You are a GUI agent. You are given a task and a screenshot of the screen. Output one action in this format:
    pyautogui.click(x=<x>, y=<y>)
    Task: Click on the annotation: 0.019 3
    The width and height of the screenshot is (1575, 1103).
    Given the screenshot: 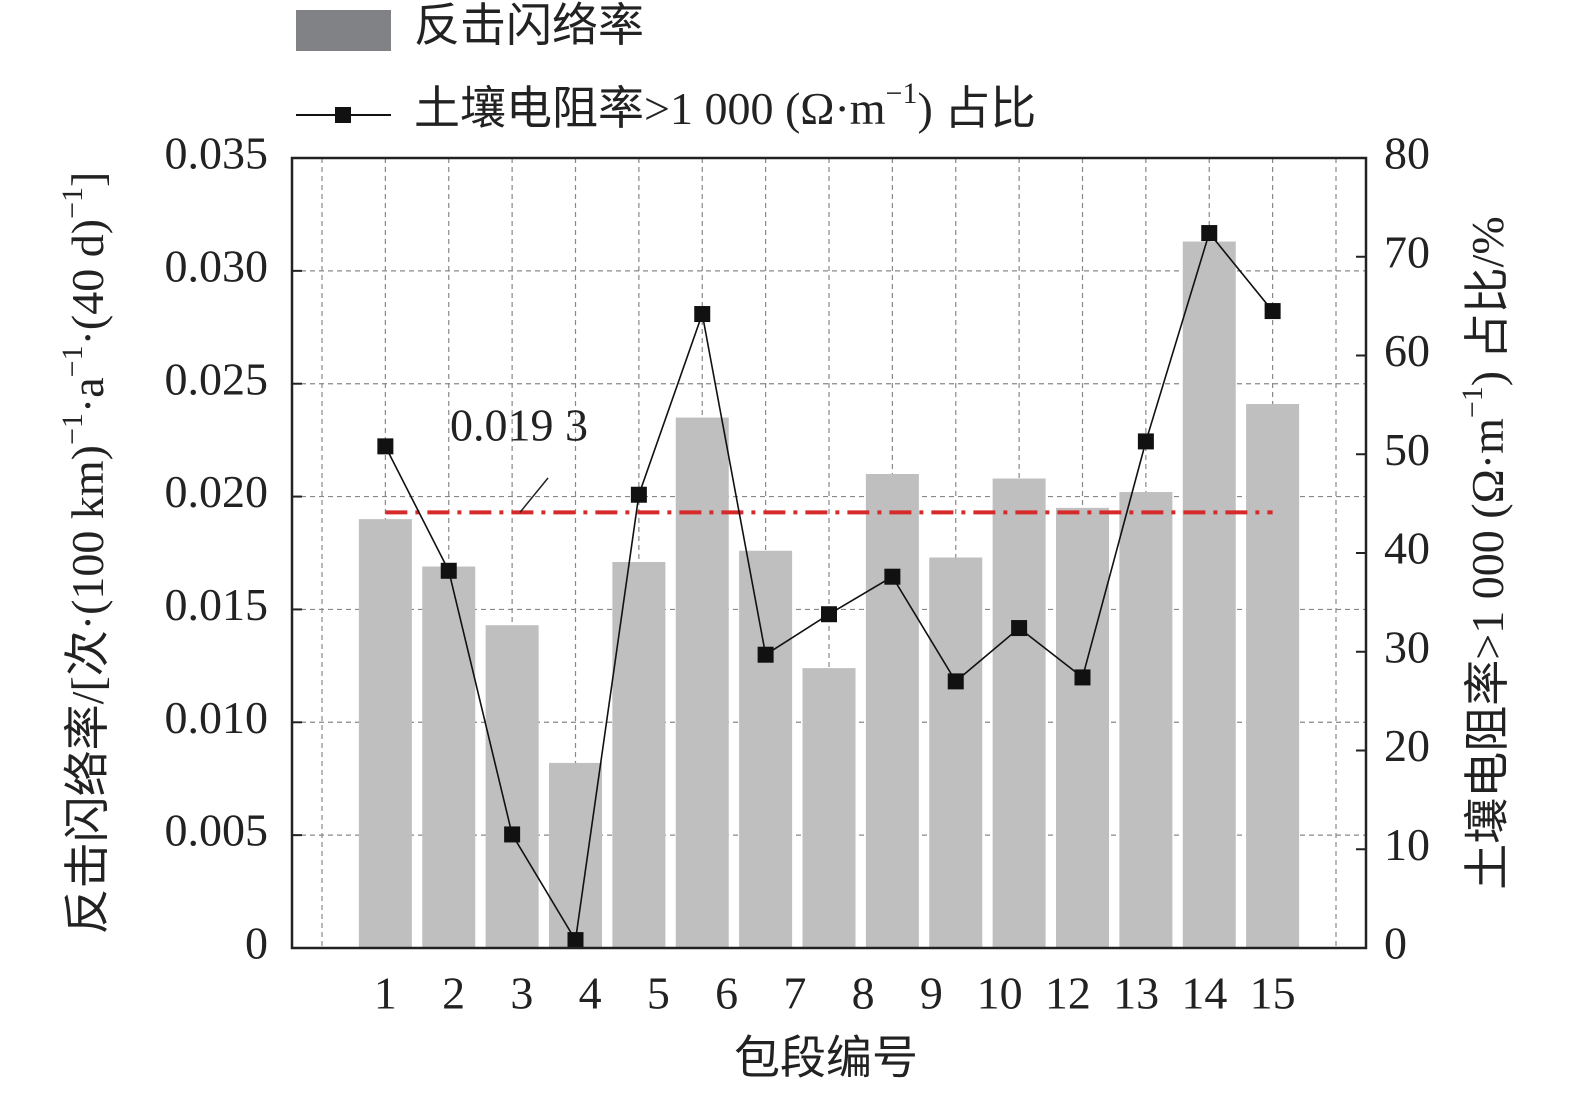 What is the action you would take?
    pyautogui.click(x=519, y=425)
    